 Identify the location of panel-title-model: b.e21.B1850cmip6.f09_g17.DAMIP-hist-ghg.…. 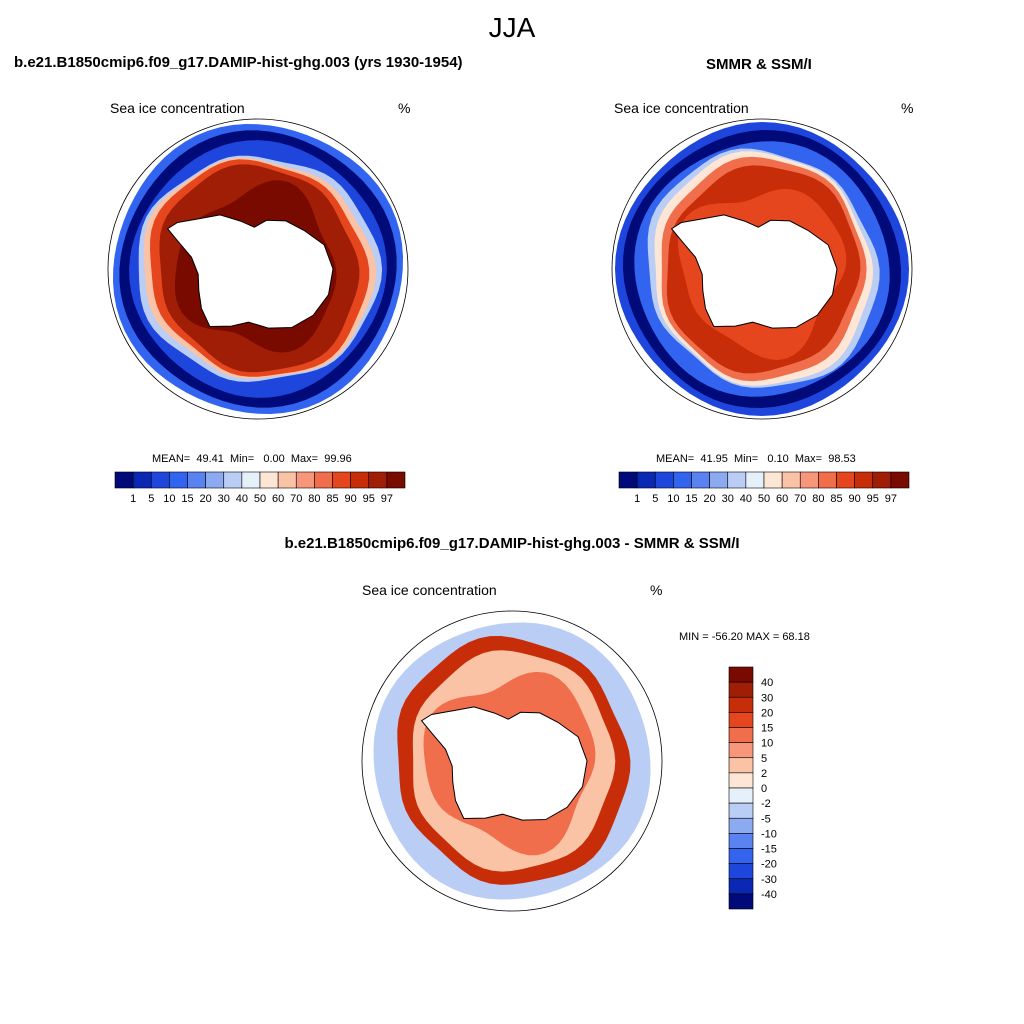
(238, 62).